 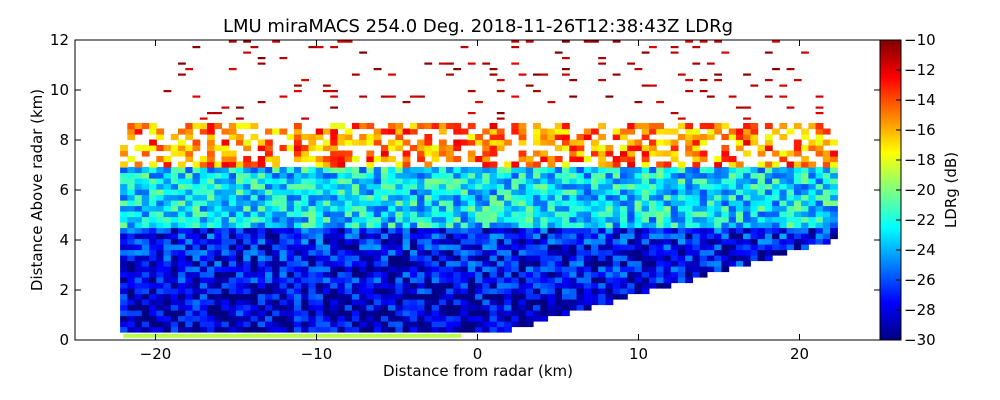 I want to click on colorbar-tick-label: −12, so click(x=920, y=70).